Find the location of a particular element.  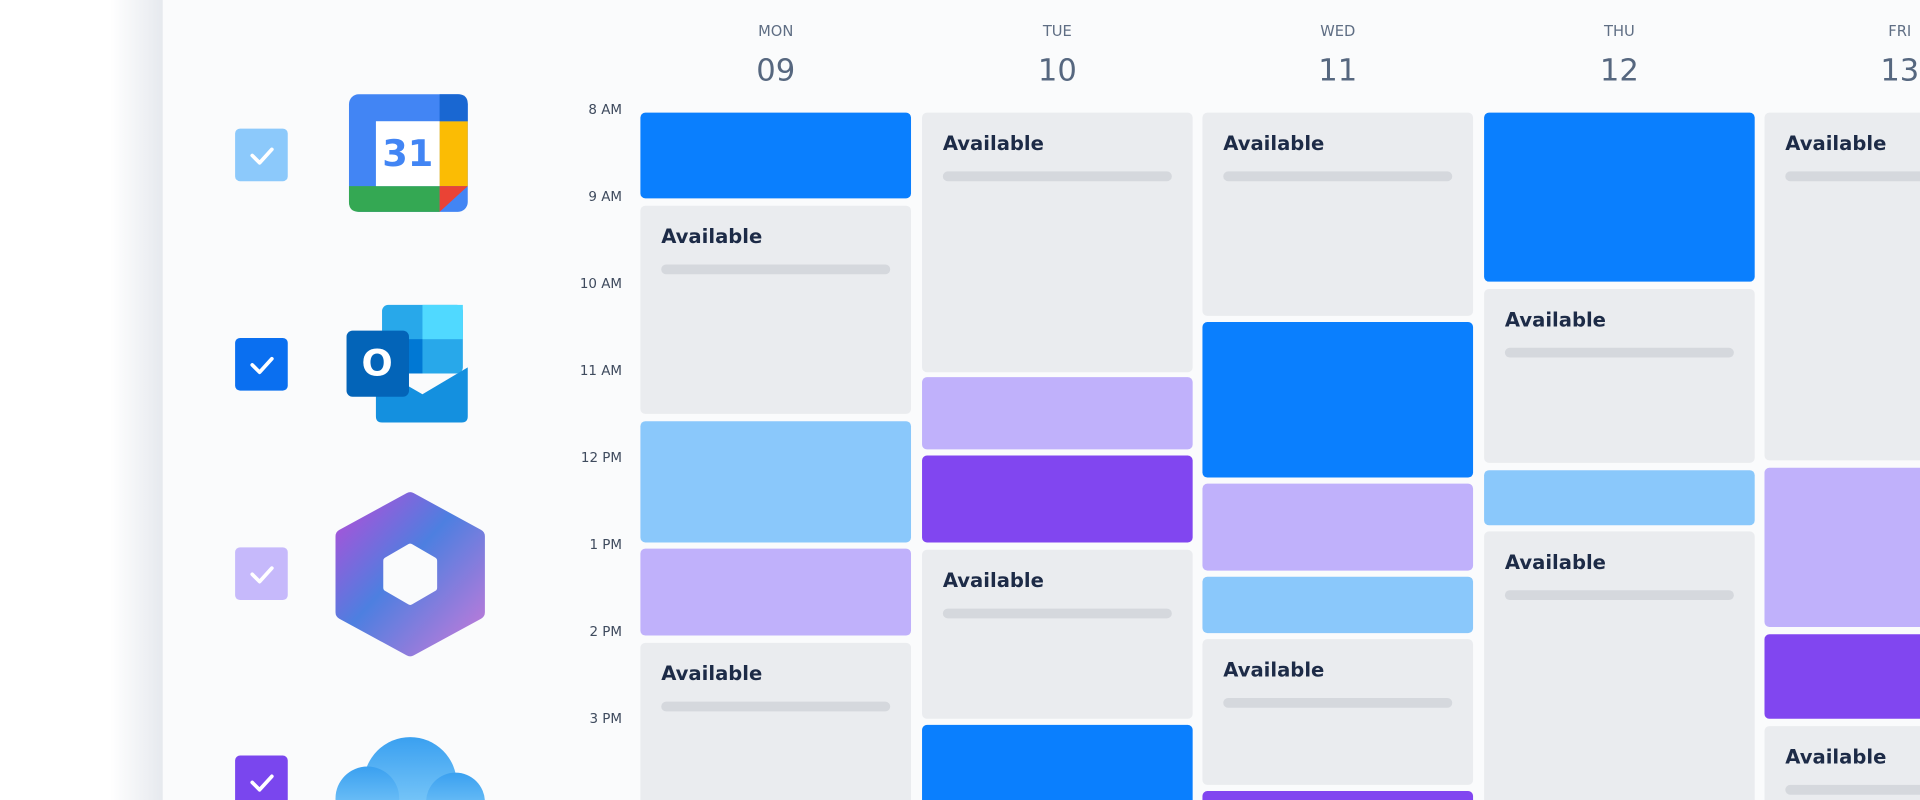

day-date: 11 is located at coordinates (1337, 71).